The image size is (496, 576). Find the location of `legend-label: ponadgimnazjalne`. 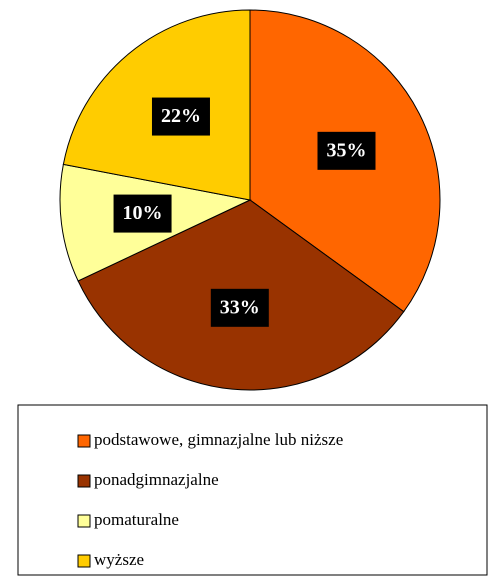

legend-label: ponadgimnazjalne is located at coordinates (156, 479).